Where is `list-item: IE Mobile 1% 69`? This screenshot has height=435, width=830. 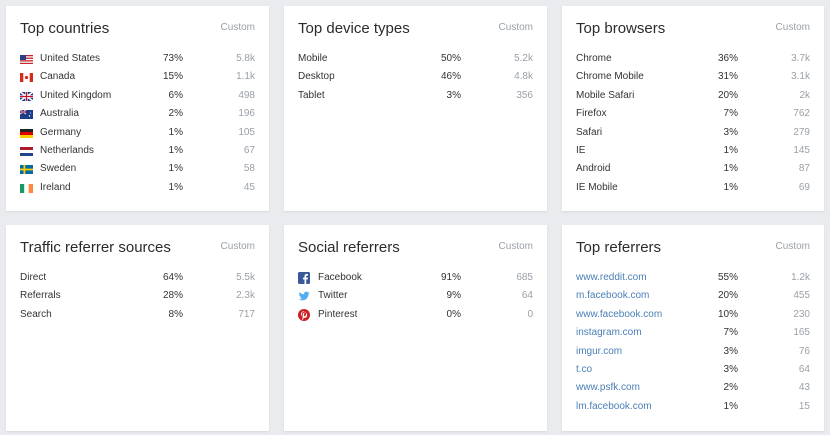 list-item: IE Mobile 1% 69 is located at coordinates (693, 188).